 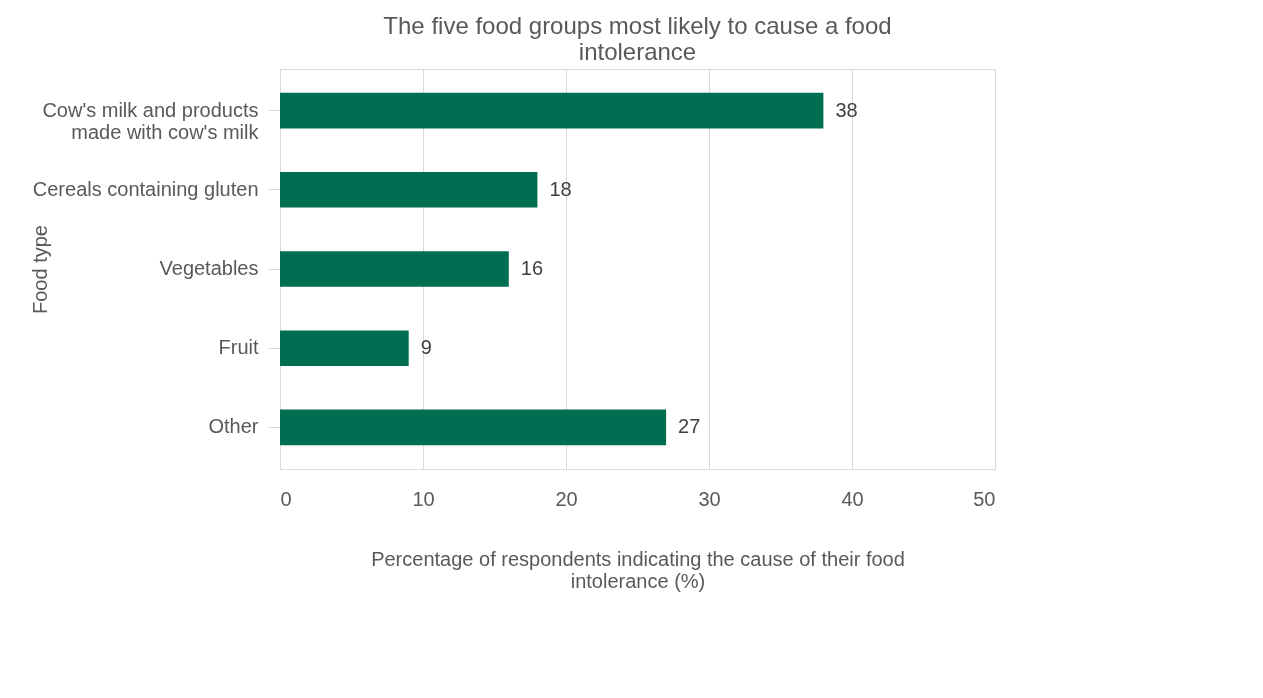 What do you see at coordinates (709, 498) in the screenshot?
I see `x-tick-label: 30` at bounding box center [709, 498].